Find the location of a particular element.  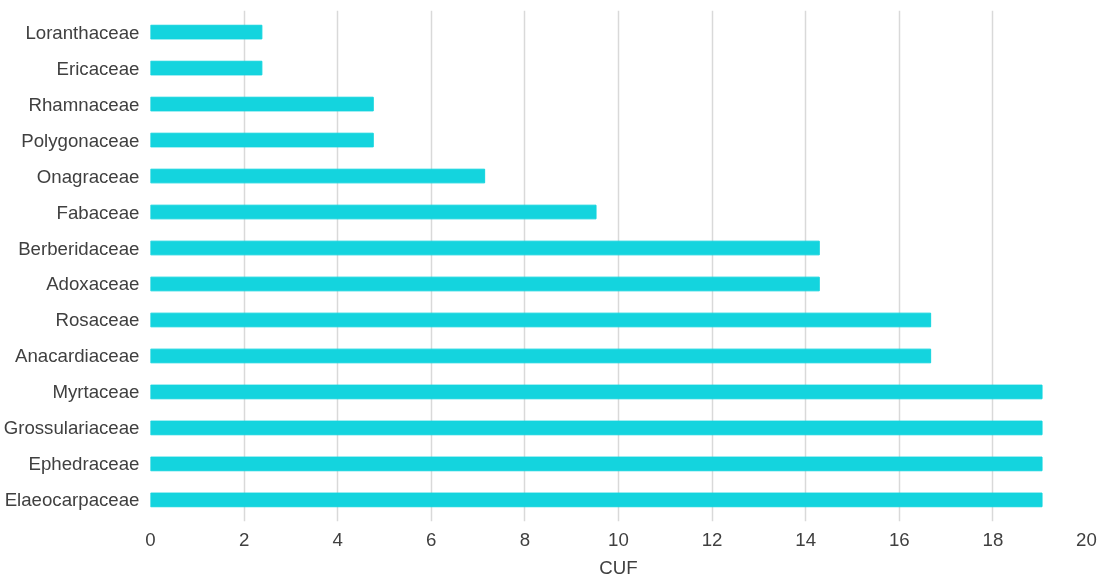

x-tick-label: 18 is located at coordinates (993, 539).